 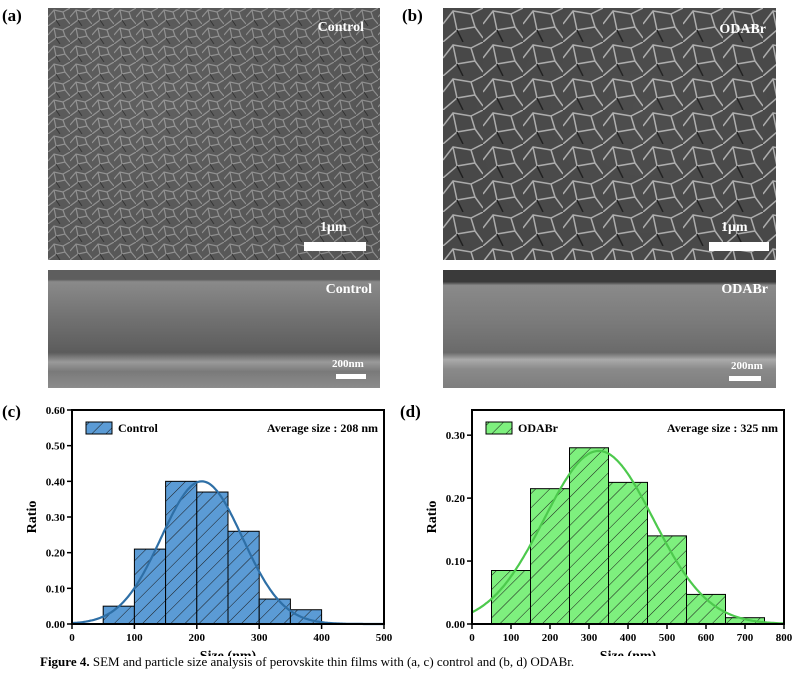 I want to click on panel-label-b: (b), so click(x=412, y=15).